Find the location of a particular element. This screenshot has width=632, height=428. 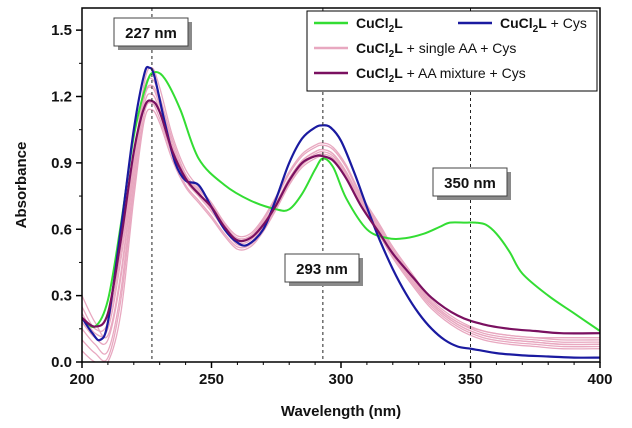

annotation-label: 293 nm is located at coordinates (322, 269).